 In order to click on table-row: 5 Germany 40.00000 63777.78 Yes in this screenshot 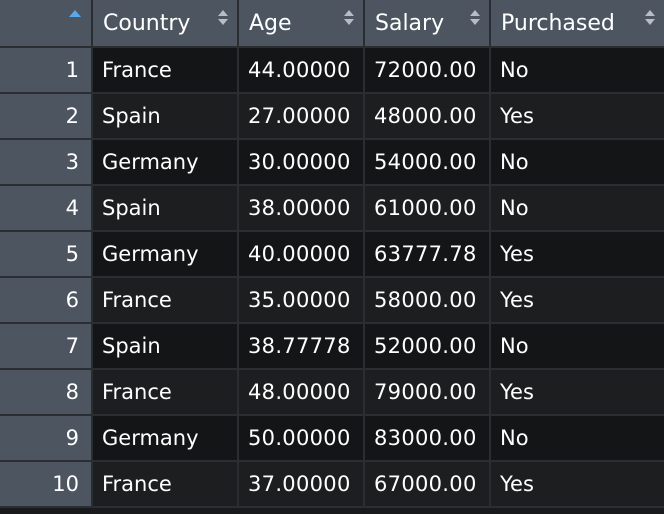, I will do `click(332, 254)`.